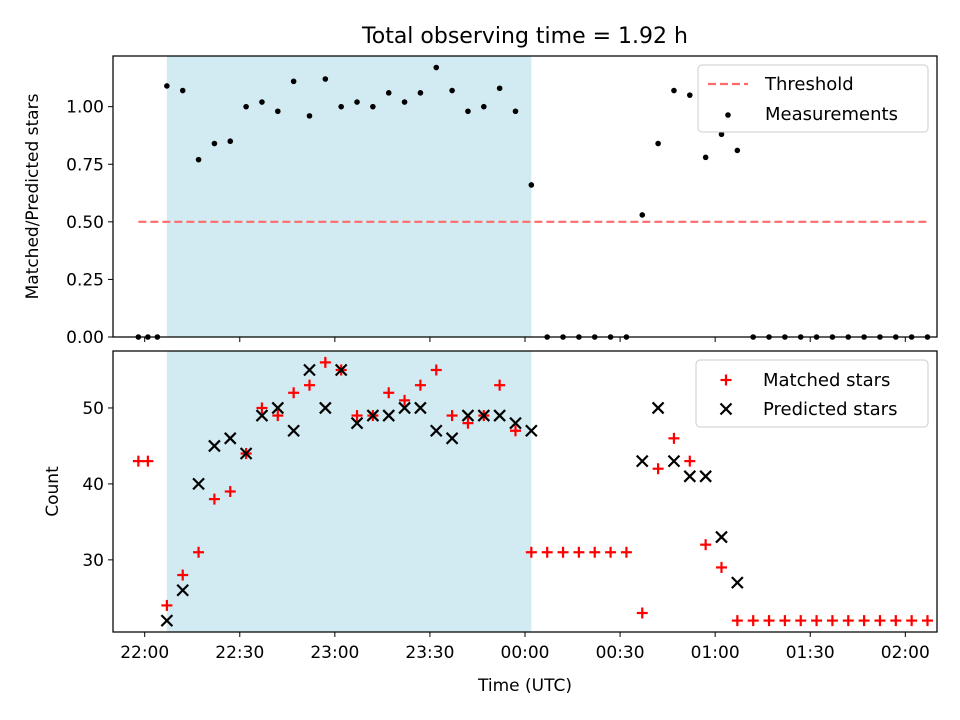  I want to click on observing-window-span, so click(349, 491).